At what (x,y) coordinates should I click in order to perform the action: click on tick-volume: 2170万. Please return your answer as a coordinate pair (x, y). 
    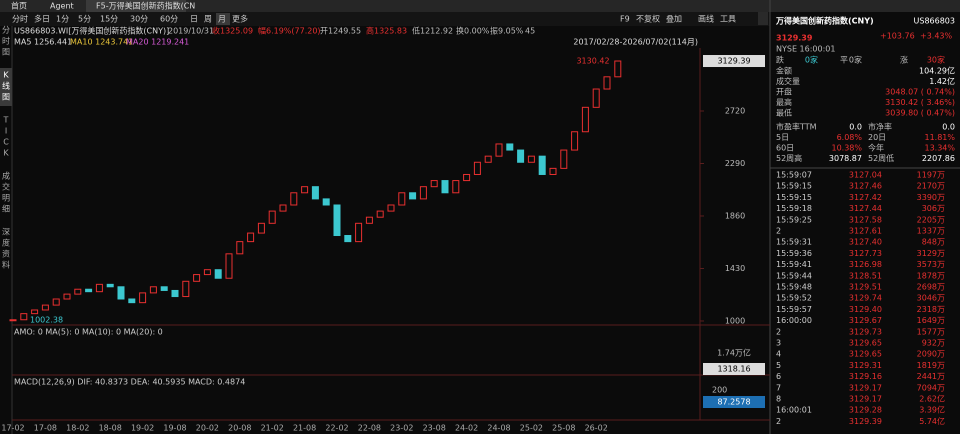
    Looking at the image, I should click on (931, 186).